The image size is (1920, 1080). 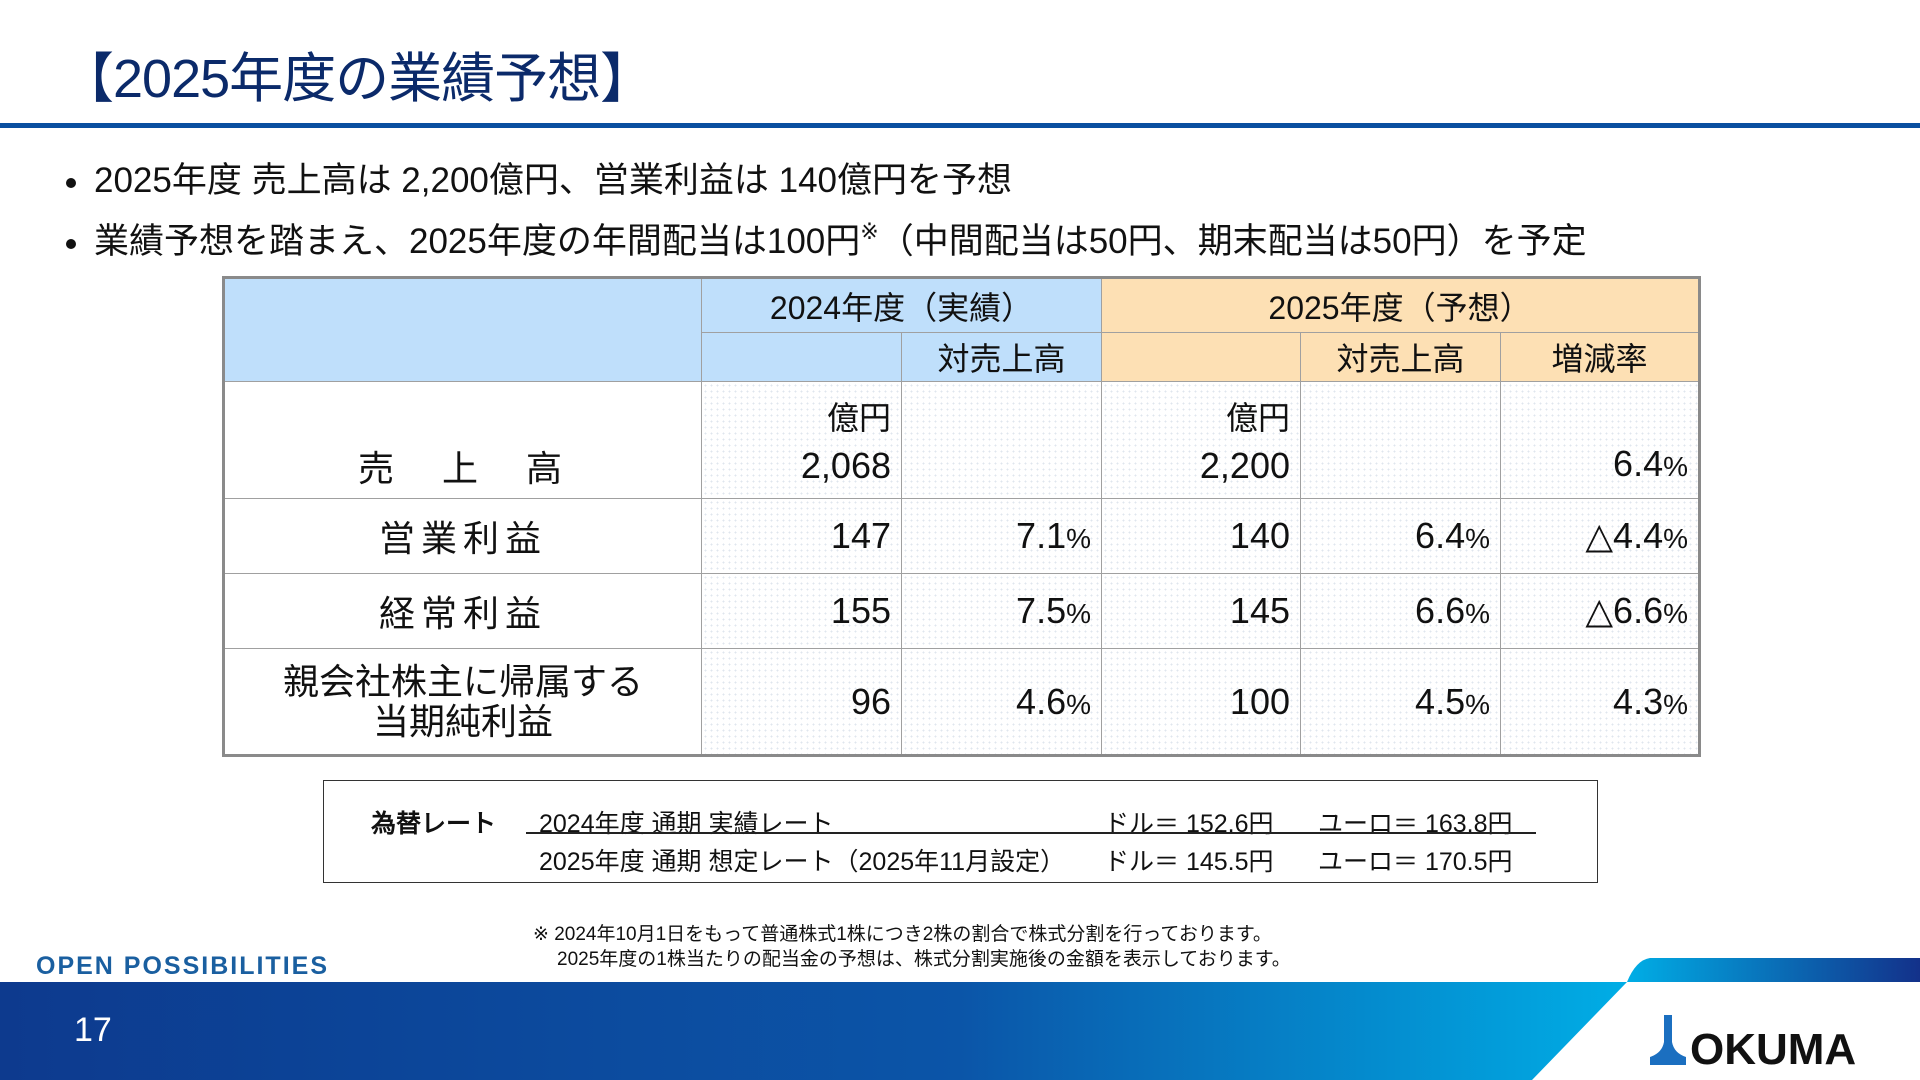 I want to click on cell-2025-ratio: 4.5%, so click(x=1400, y=702).